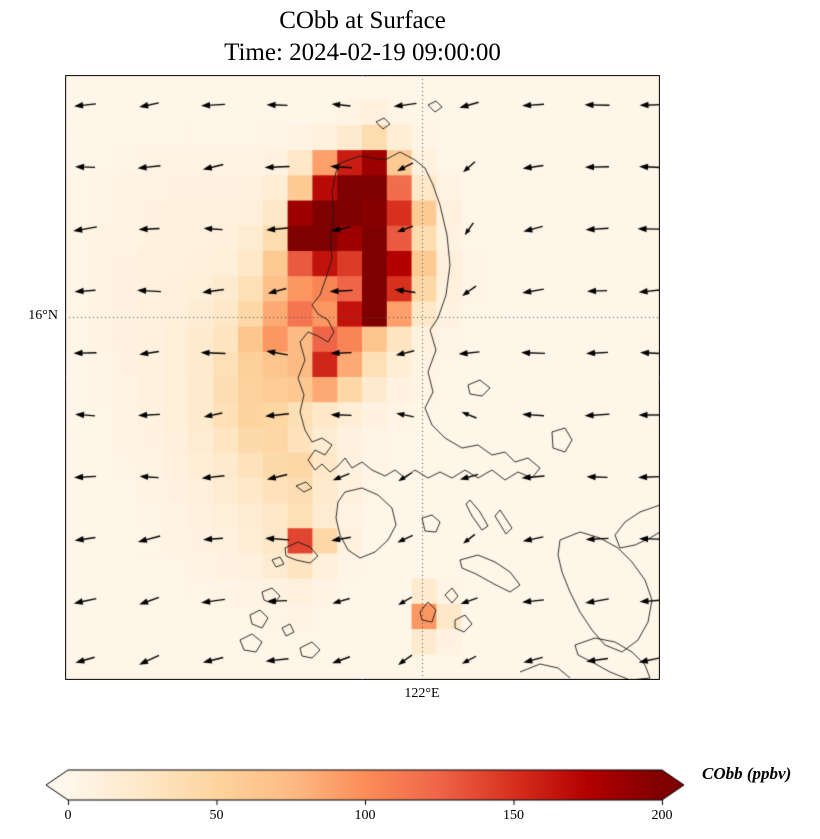  What do you see at coordinates (68, 815) in the screenshot?
I see `colorbar-tick-label: 0` at bounding box center [68, 815].